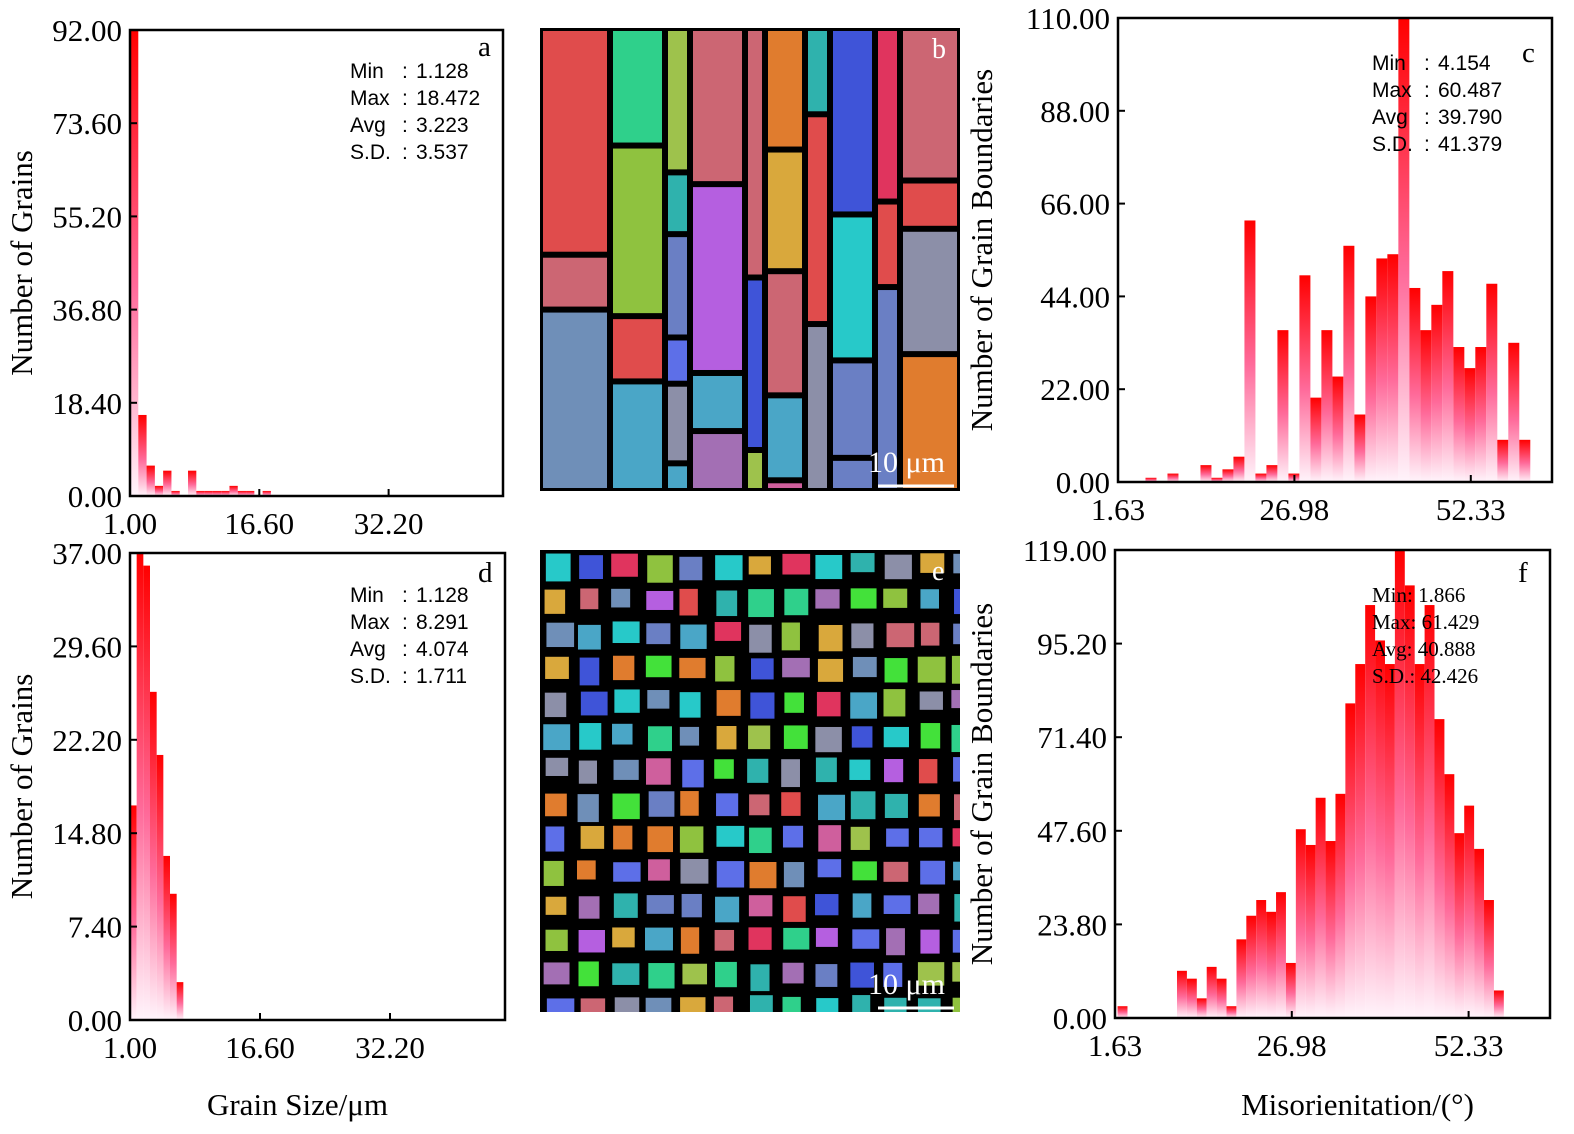 The height and width of the screenshot is (1134, 1574). Describe the element at coordinates (906, 984) in the screenshot. I see `scale-bar-label: 10 μm` at that location.